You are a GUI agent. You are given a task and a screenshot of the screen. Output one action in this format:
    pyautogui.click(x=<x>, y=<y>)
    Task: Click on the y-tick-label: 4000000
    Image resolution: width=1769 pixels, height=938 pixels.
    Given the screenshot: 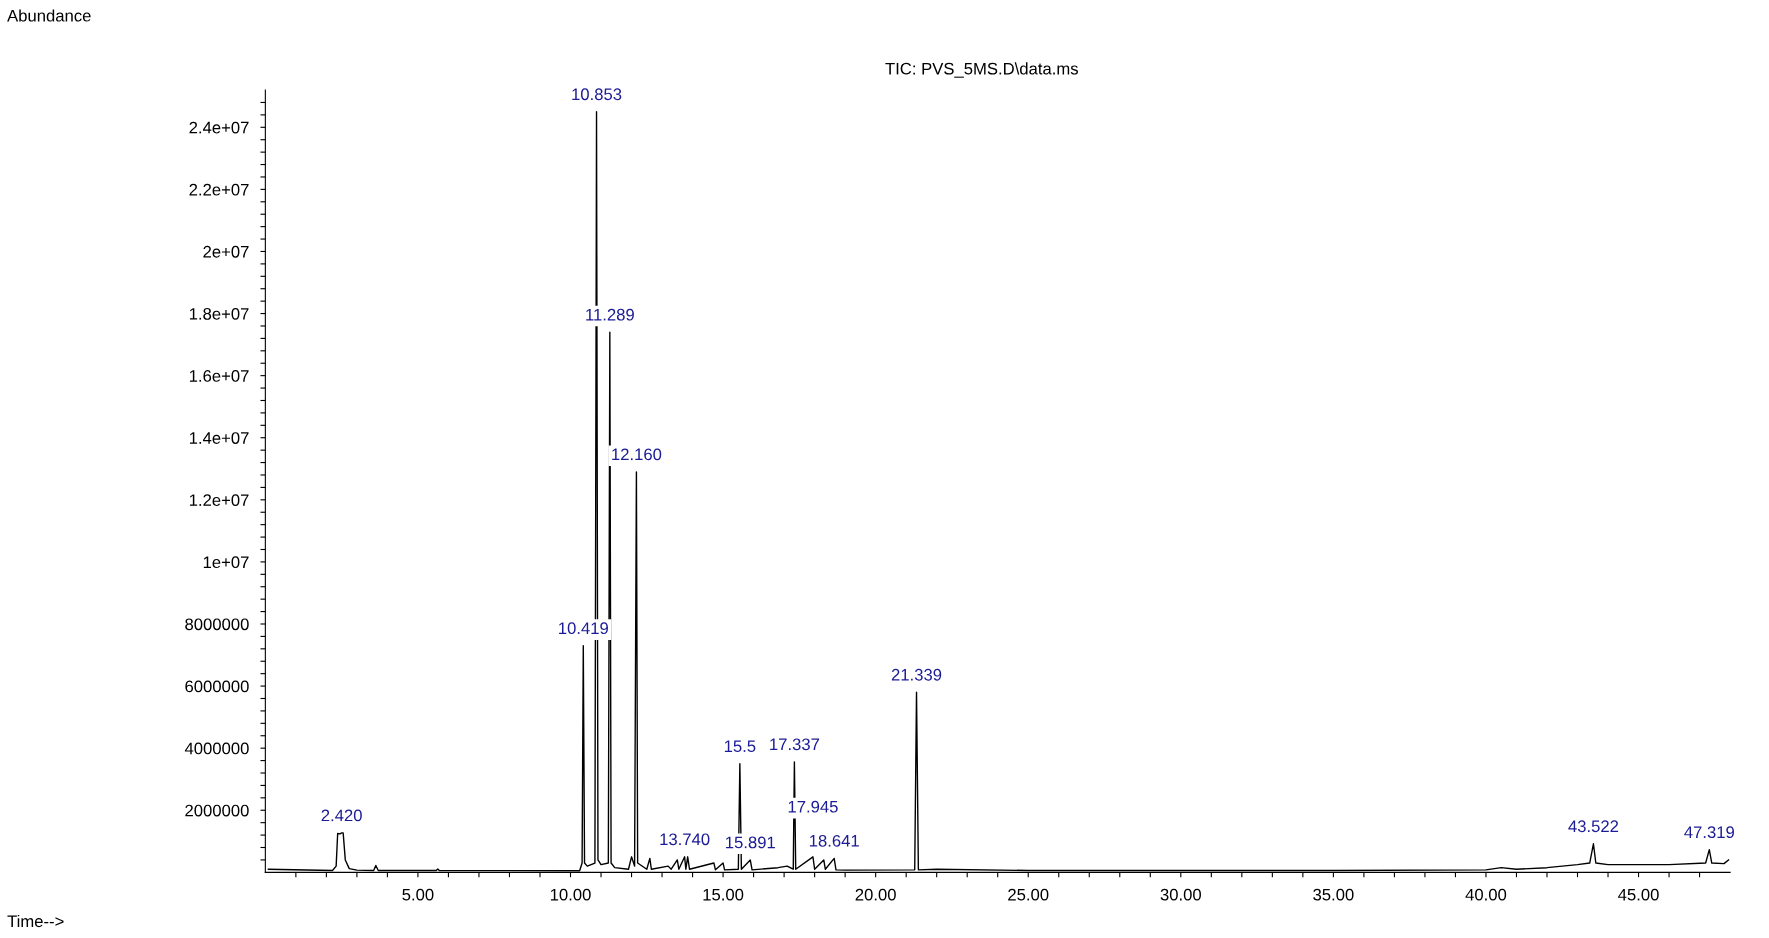 What is the action you would take?
    pyautogui.click(x=216, y=748)
    